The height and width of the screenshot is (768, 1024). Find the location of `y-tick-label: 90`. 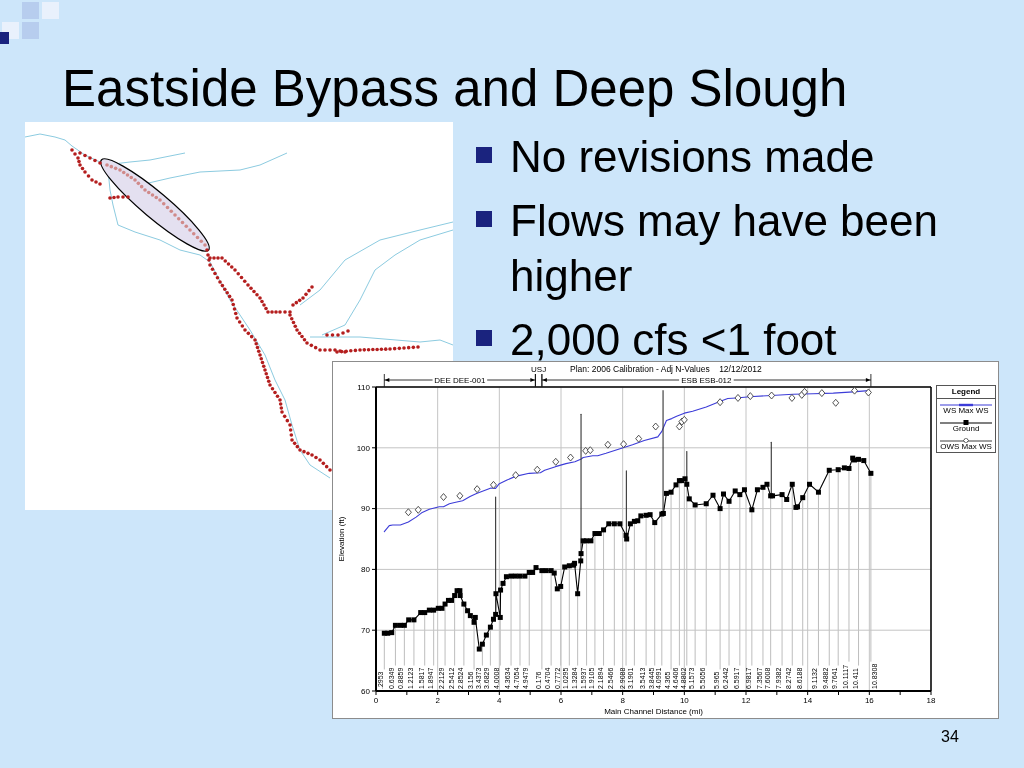

y-tick-label: 90 is located at coordinates (366, 509).